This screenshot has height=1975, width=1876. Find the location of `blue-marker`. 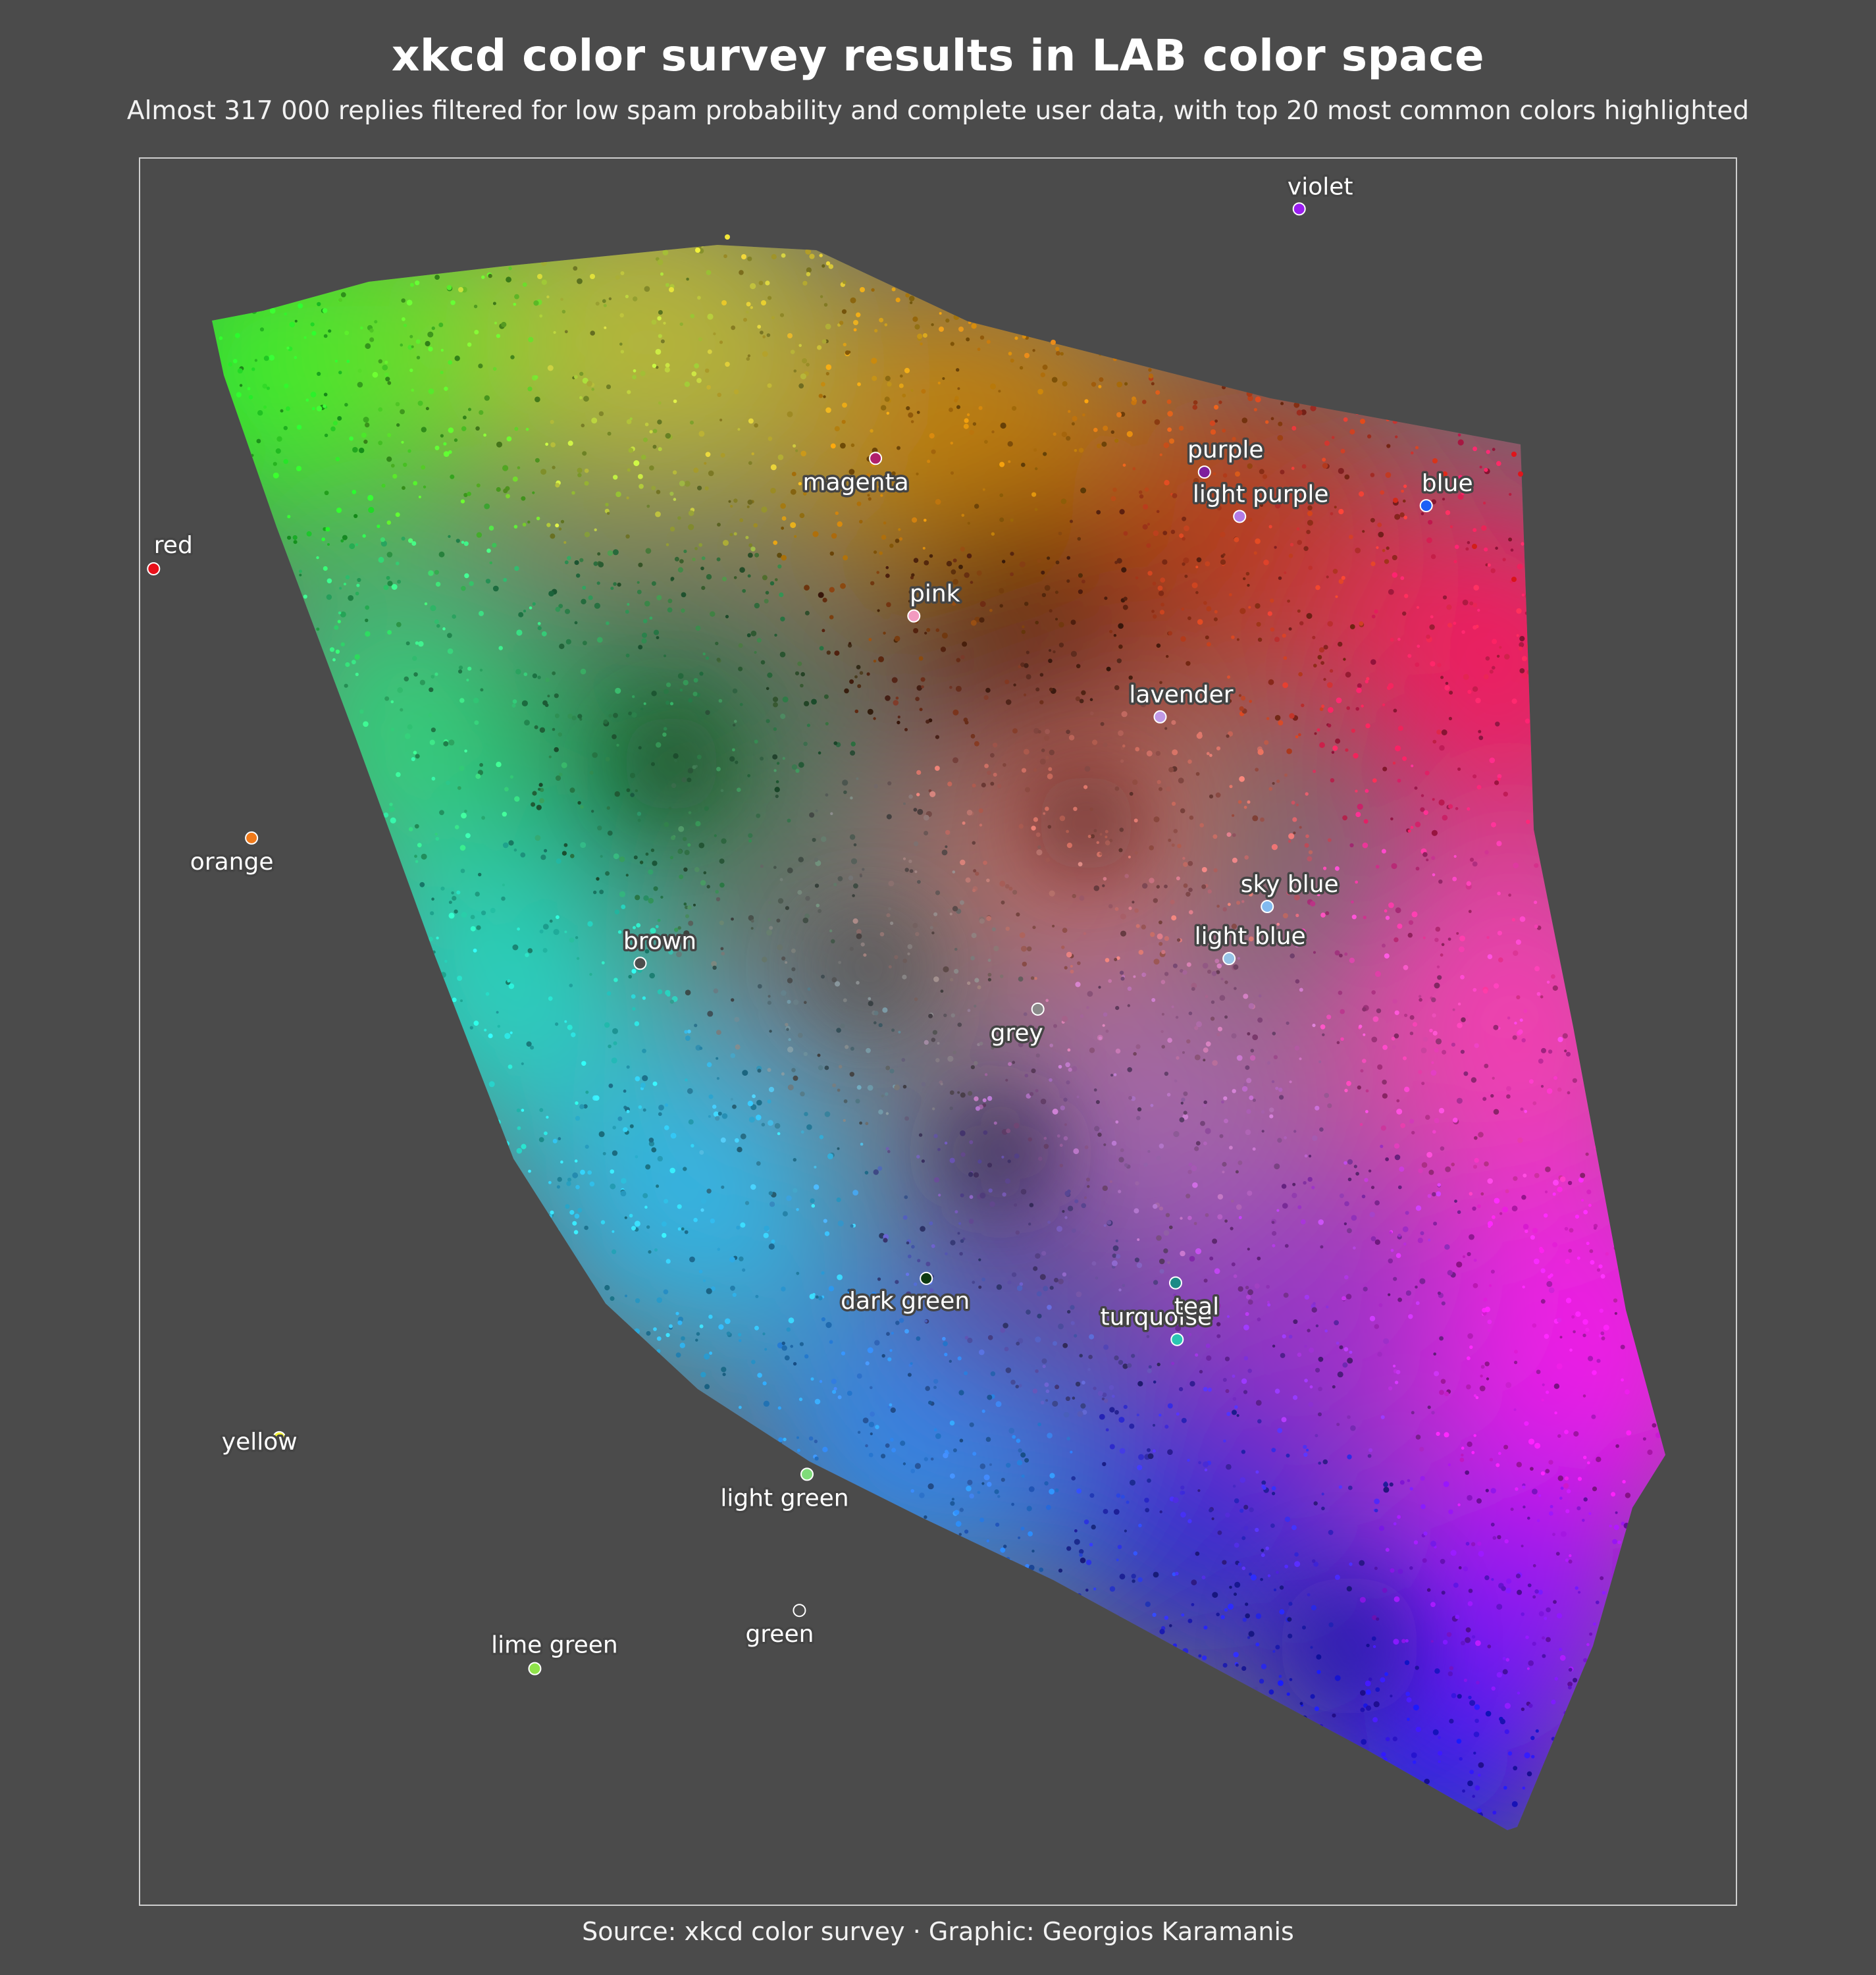

blue-marker is located at coordinates (1426, 506).